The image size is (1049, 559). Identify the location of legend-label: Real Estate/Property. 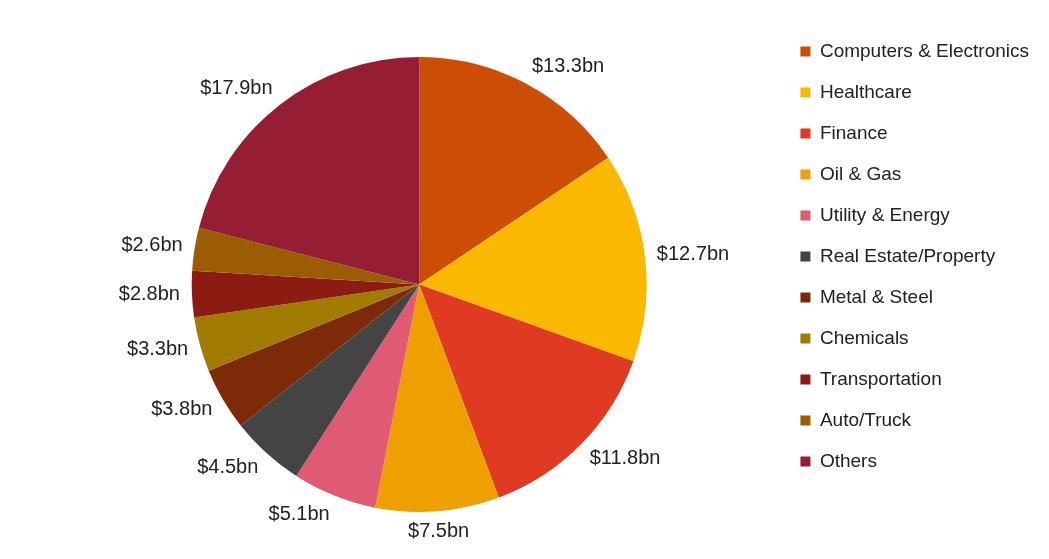
(907, 255).